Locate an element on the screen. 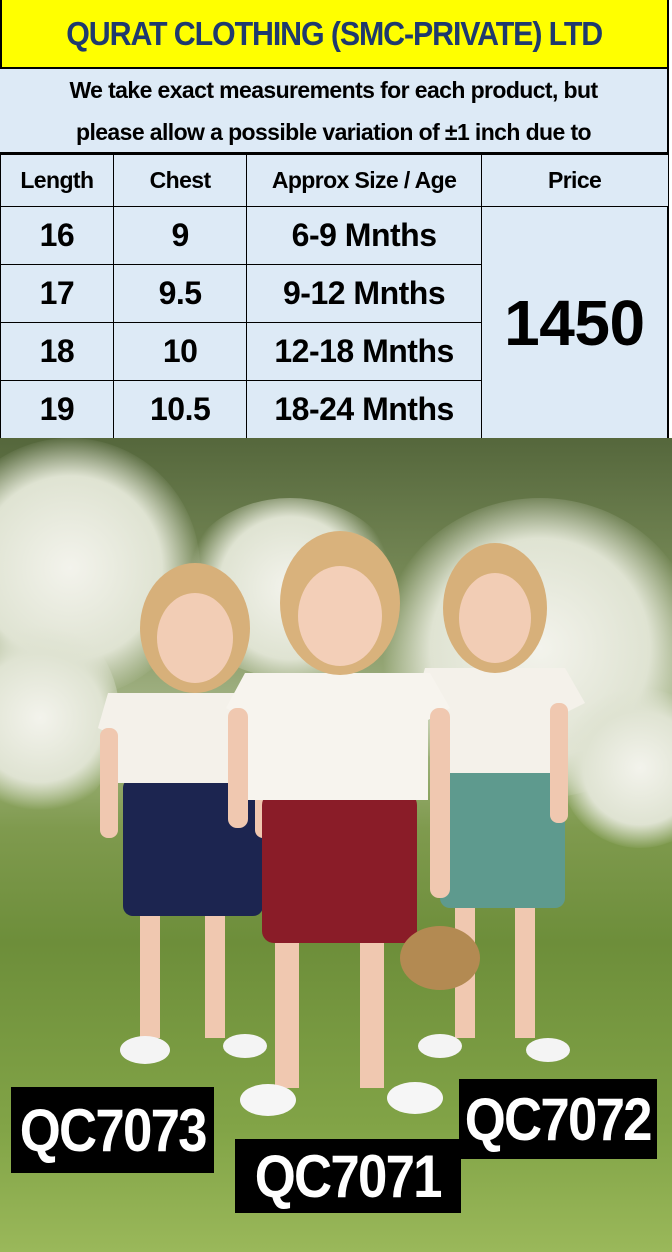 This screenshot has width=672, height=1252. product-code-left-text: QC7073 is located at coordinates (113, 1130).